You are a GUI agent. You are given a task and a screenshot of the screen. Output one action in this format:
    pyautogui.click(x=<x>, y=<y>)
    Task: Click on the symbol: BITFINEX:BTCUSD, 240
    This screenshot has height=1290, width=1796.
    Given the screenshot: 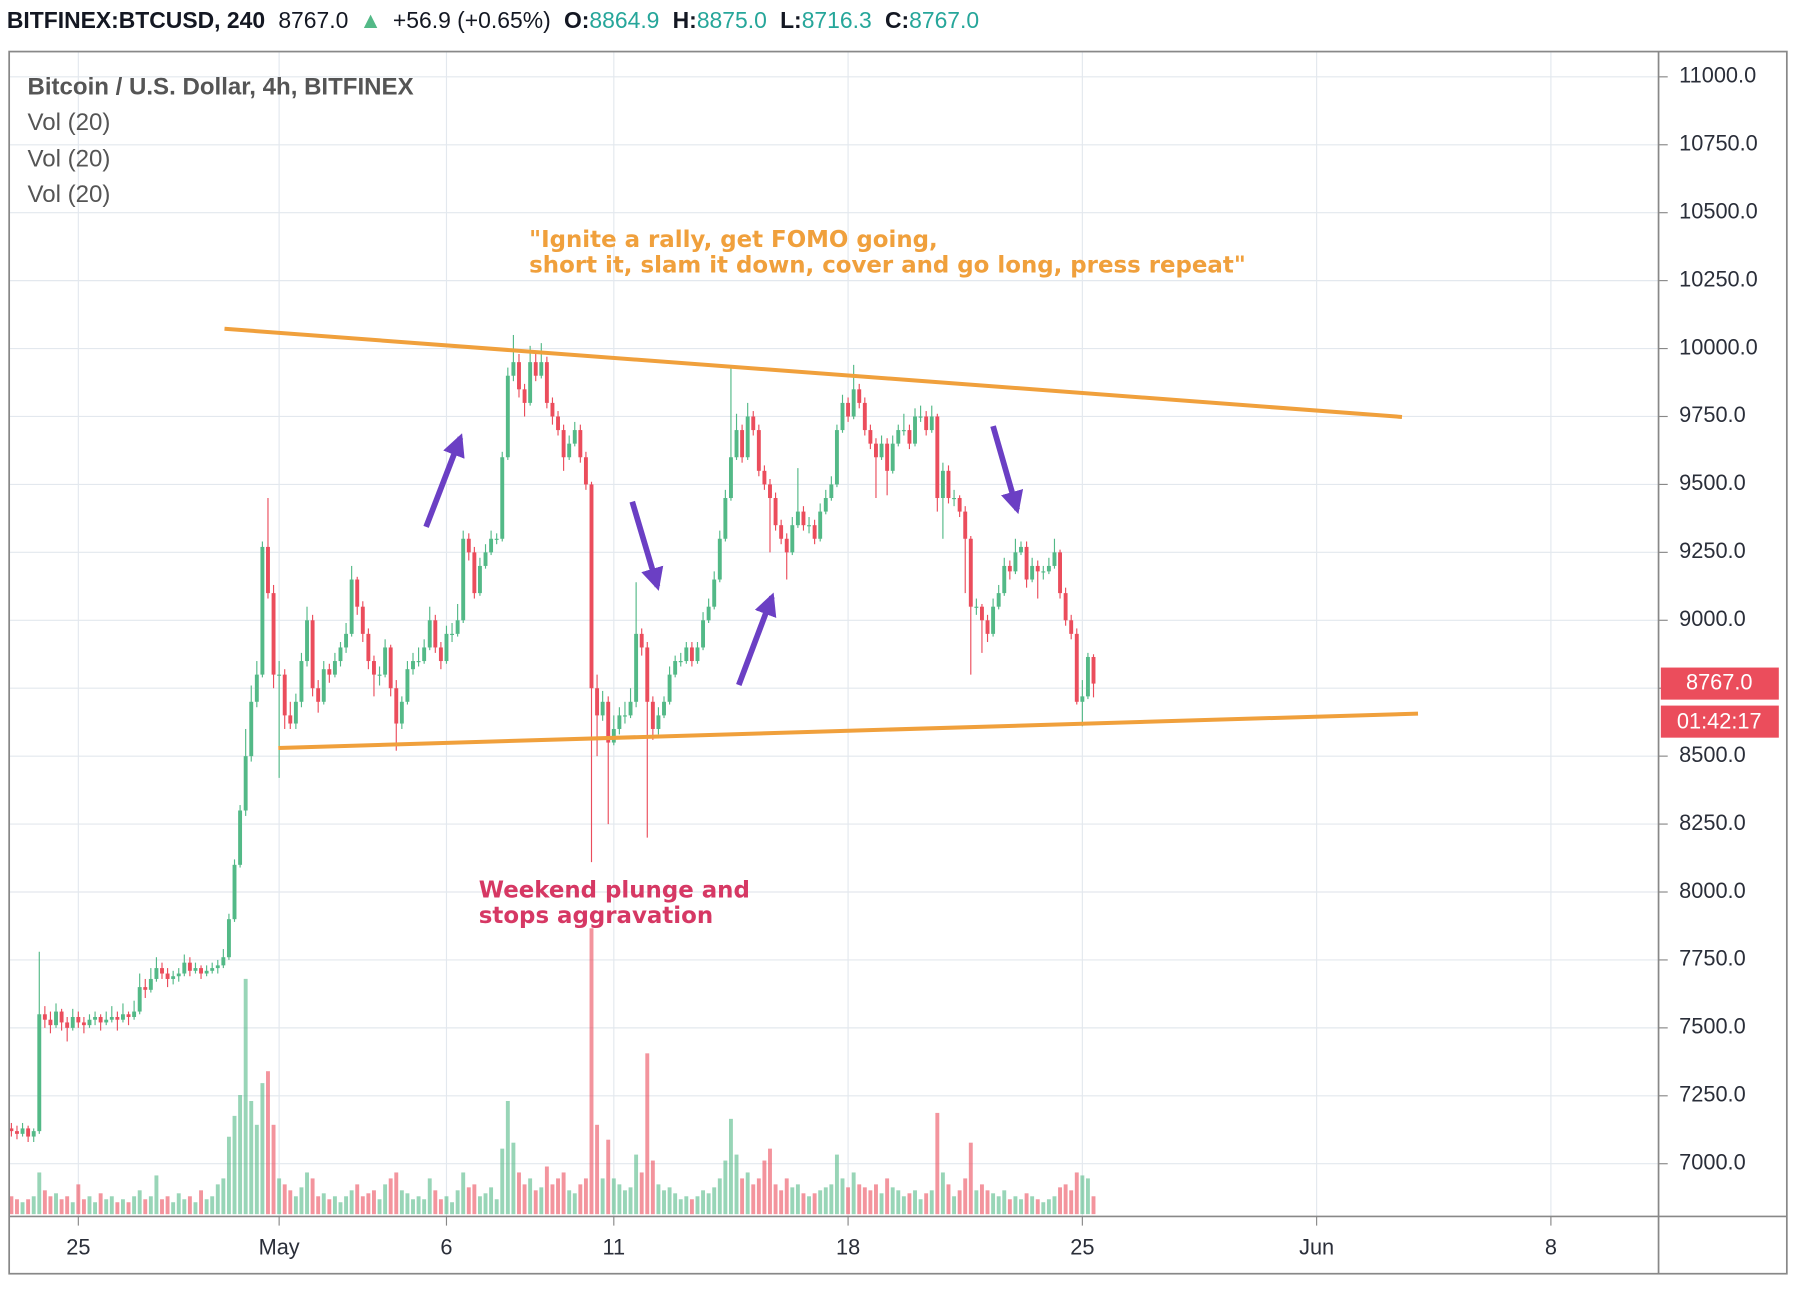 What is the action you would take?
    pyautogui.click(x=136, y=20)
    